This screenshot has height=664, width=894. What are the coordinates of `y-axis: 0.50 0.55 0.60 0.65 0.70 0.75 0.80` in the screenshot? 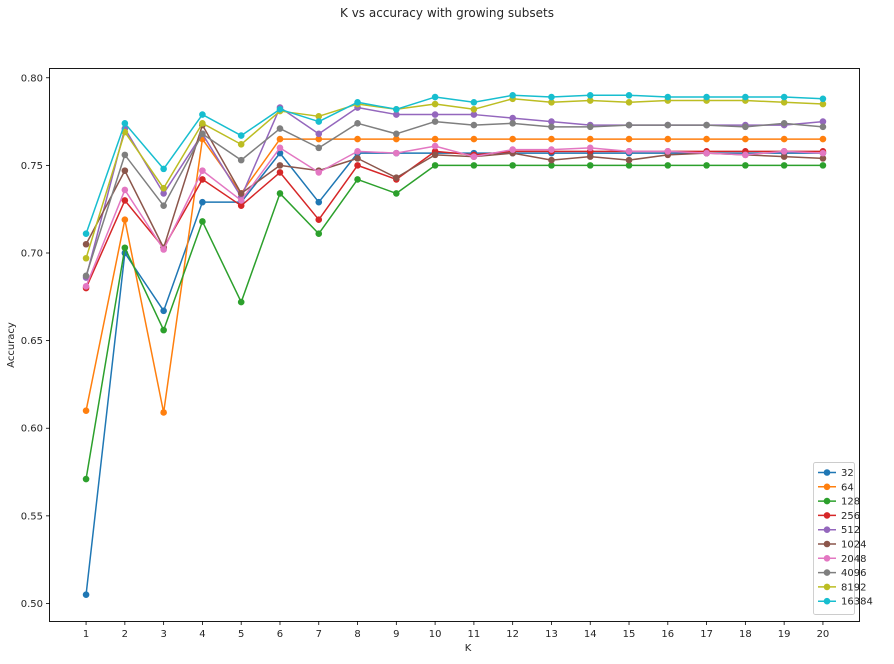 It's located at (35, 341).